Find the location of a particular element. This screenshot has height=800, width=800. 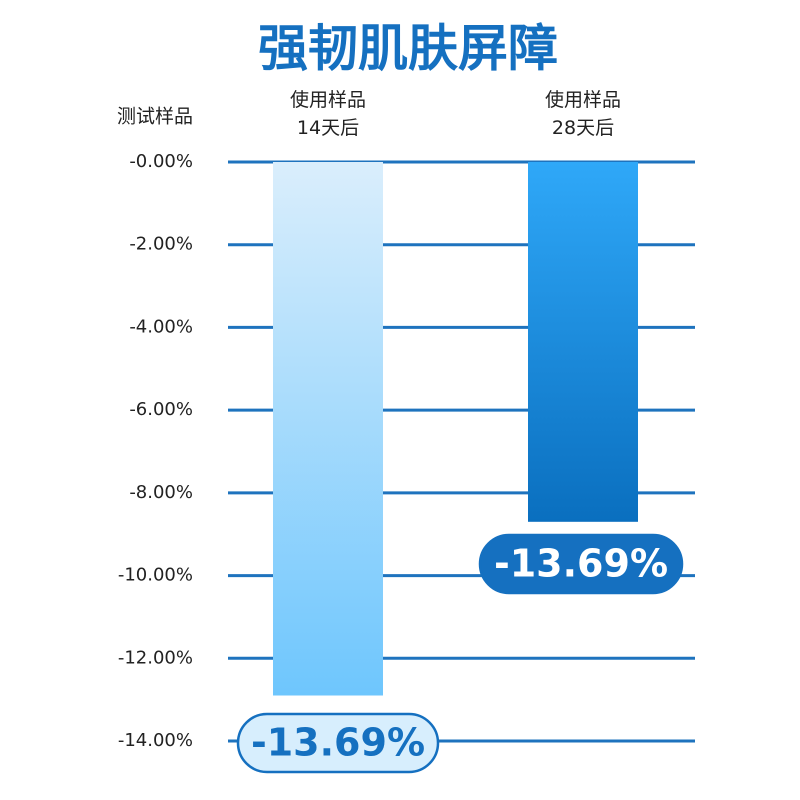

y-tick-label: -8.00% is located at coordinates (161, 492).